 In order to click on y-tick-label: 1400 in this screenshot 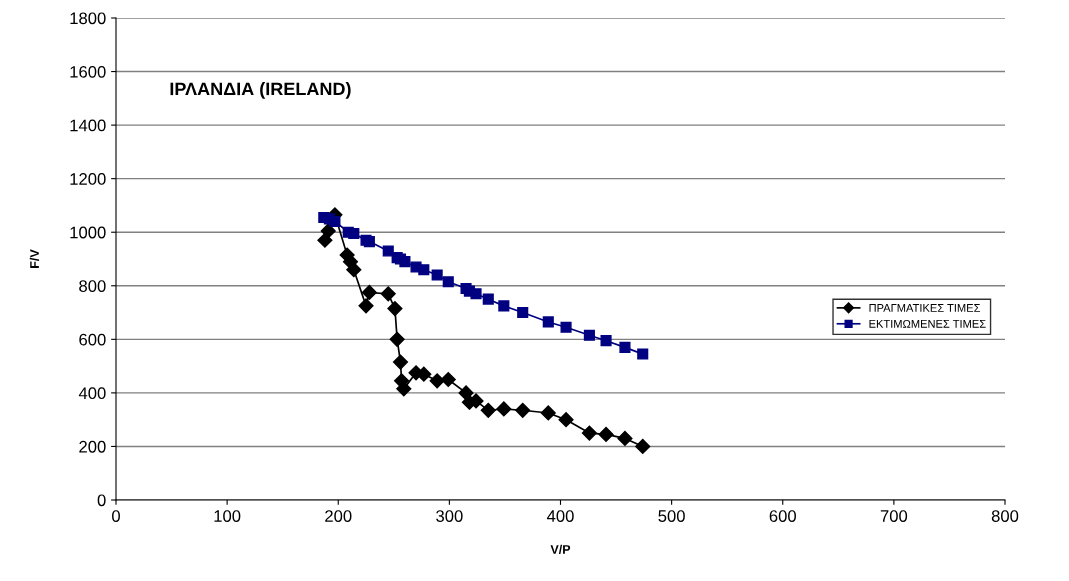, I will do `click(88, 125)`.